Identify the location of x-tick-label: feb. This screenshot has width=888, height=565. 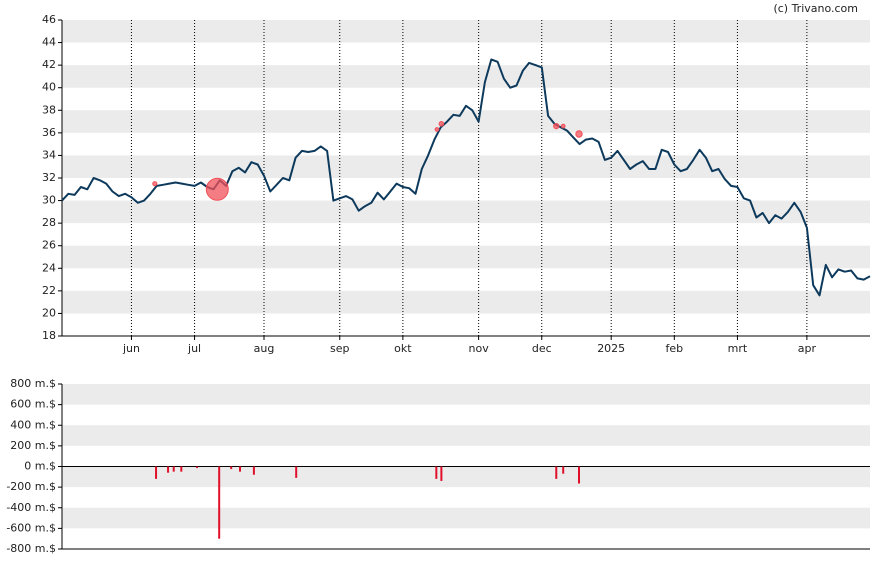
(675, 348).